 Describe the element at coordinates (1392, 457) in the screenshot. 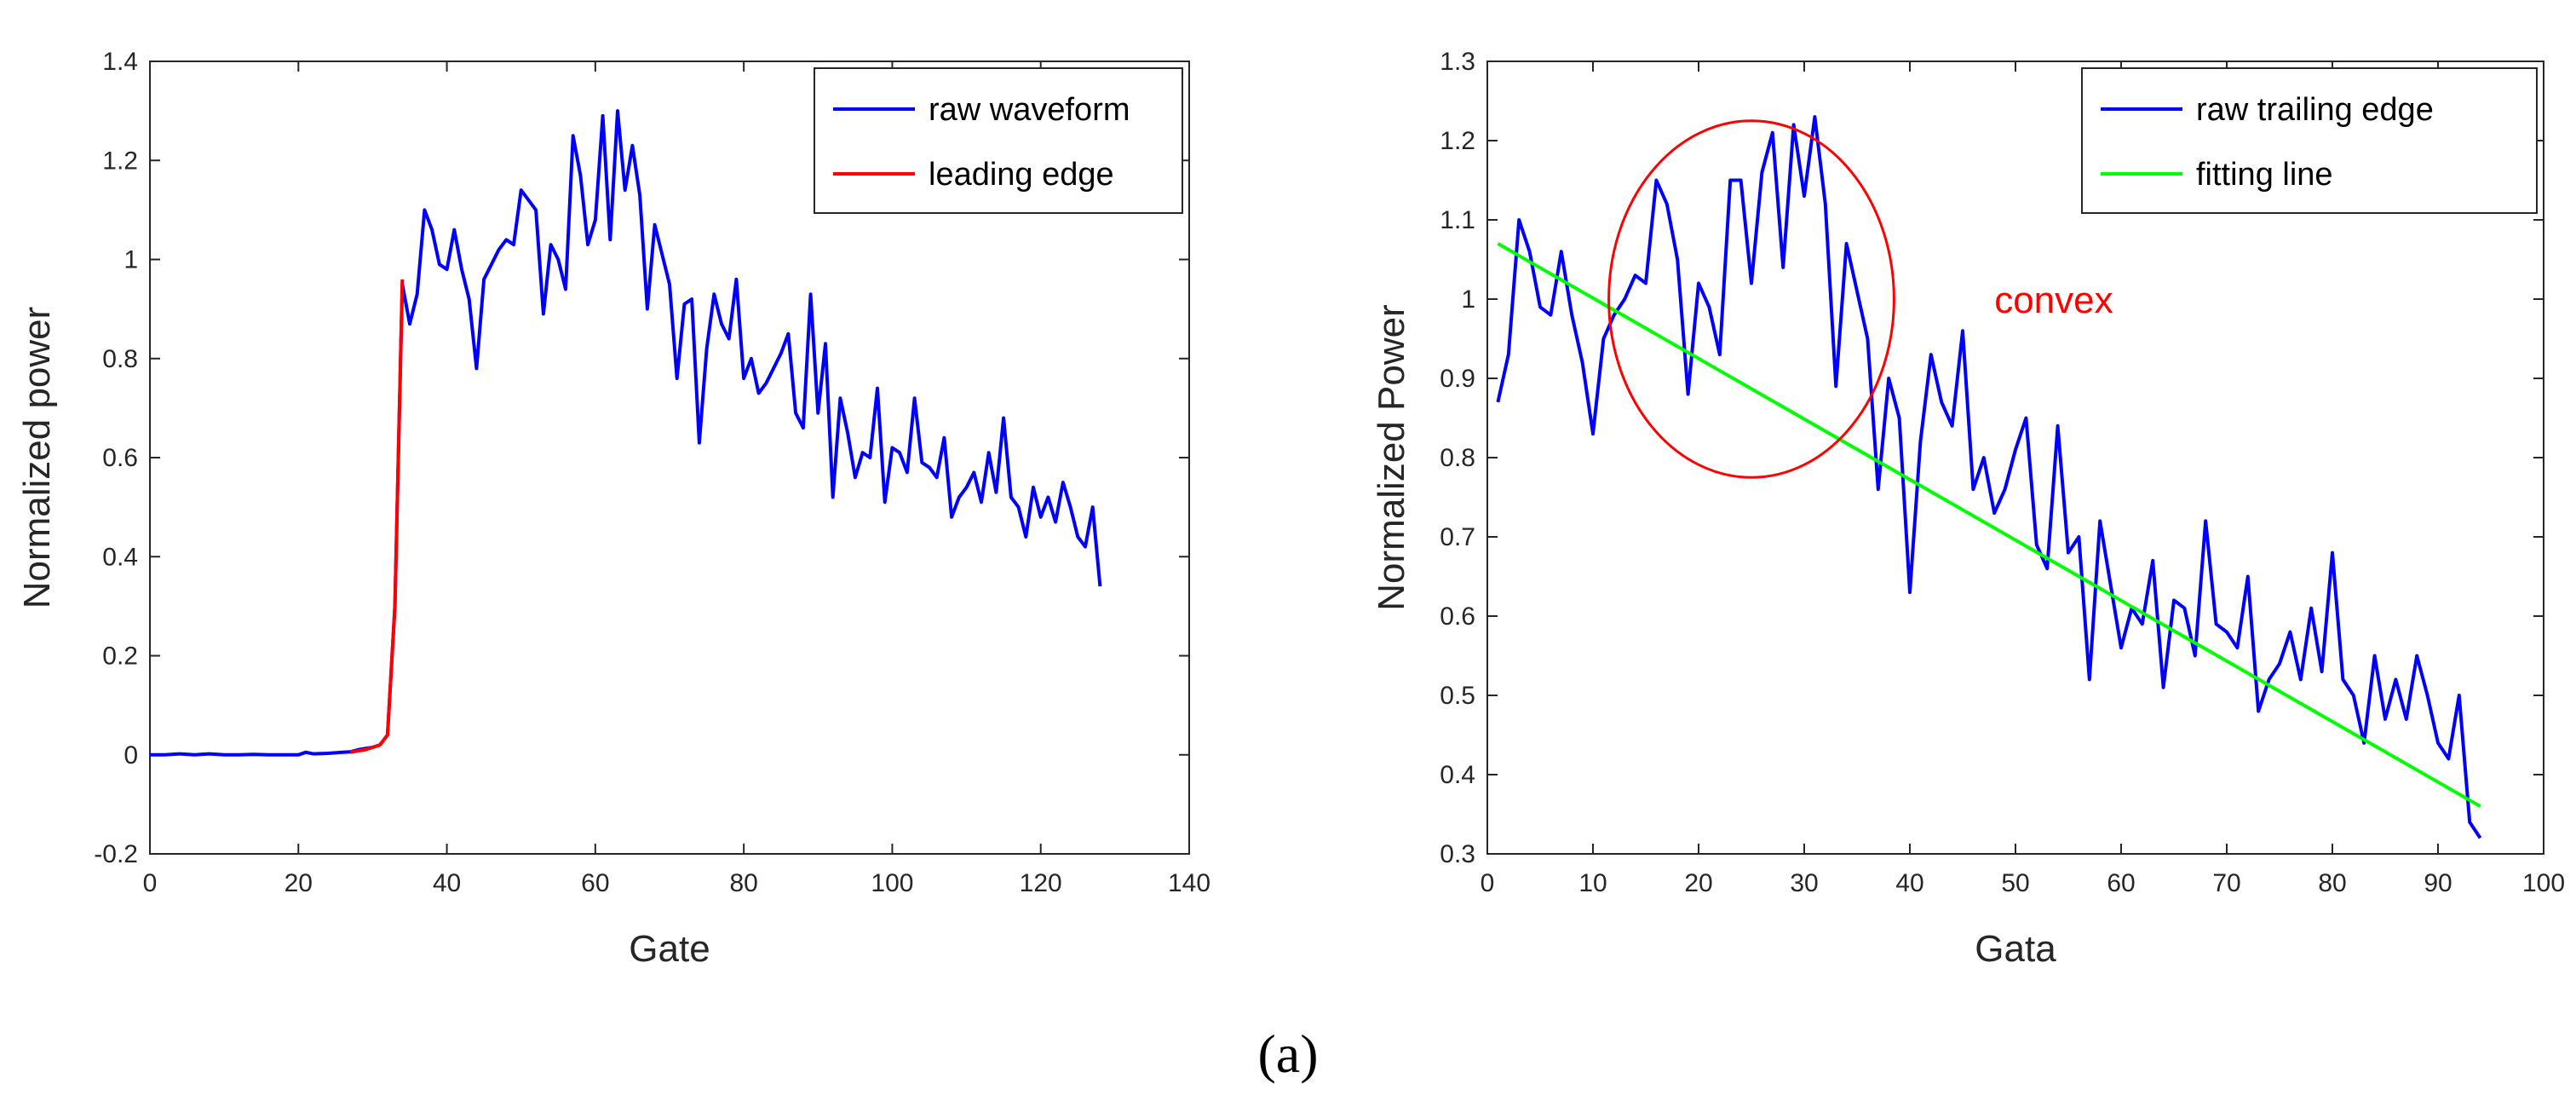

I see `y-axis-label: Normalized Power` at that location.